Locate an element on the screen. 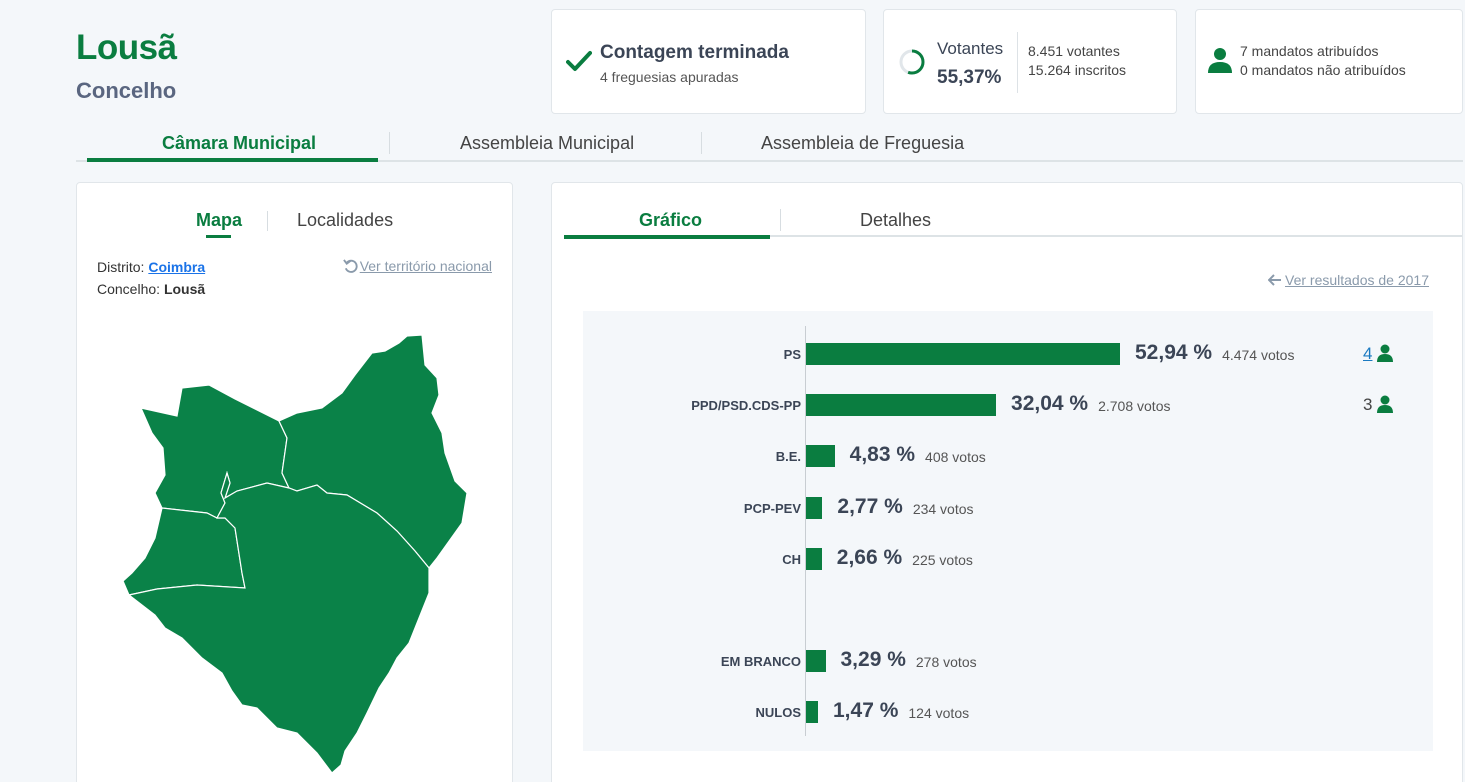 This screenshot has height=782, width=1465. county-map is located at coordinates (297, 557).